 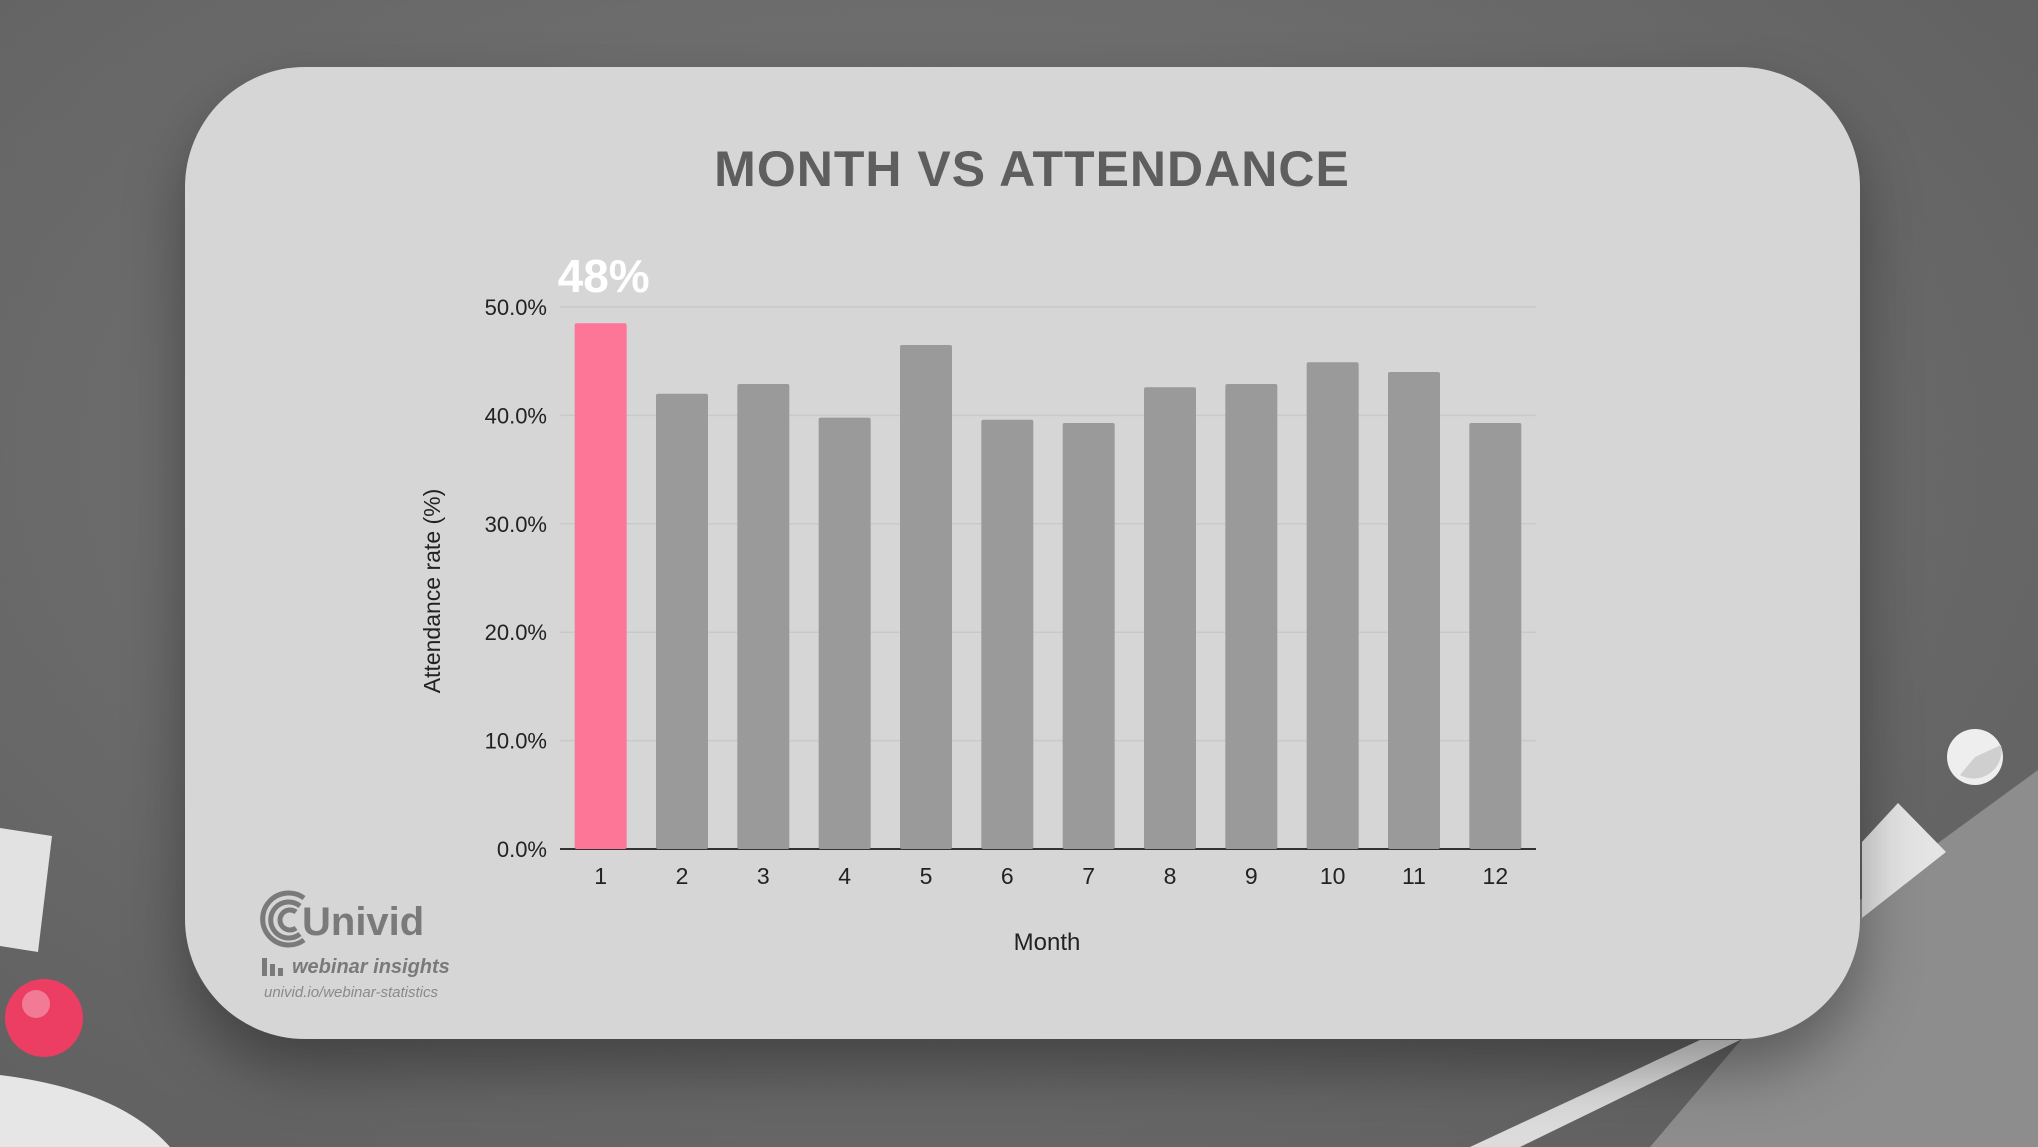 What do you see at coordinates (1032, 169) in the screenshot?
I see `chart-title: MONTH VS ATTENDANCE` at bounding box center [1032, 169].